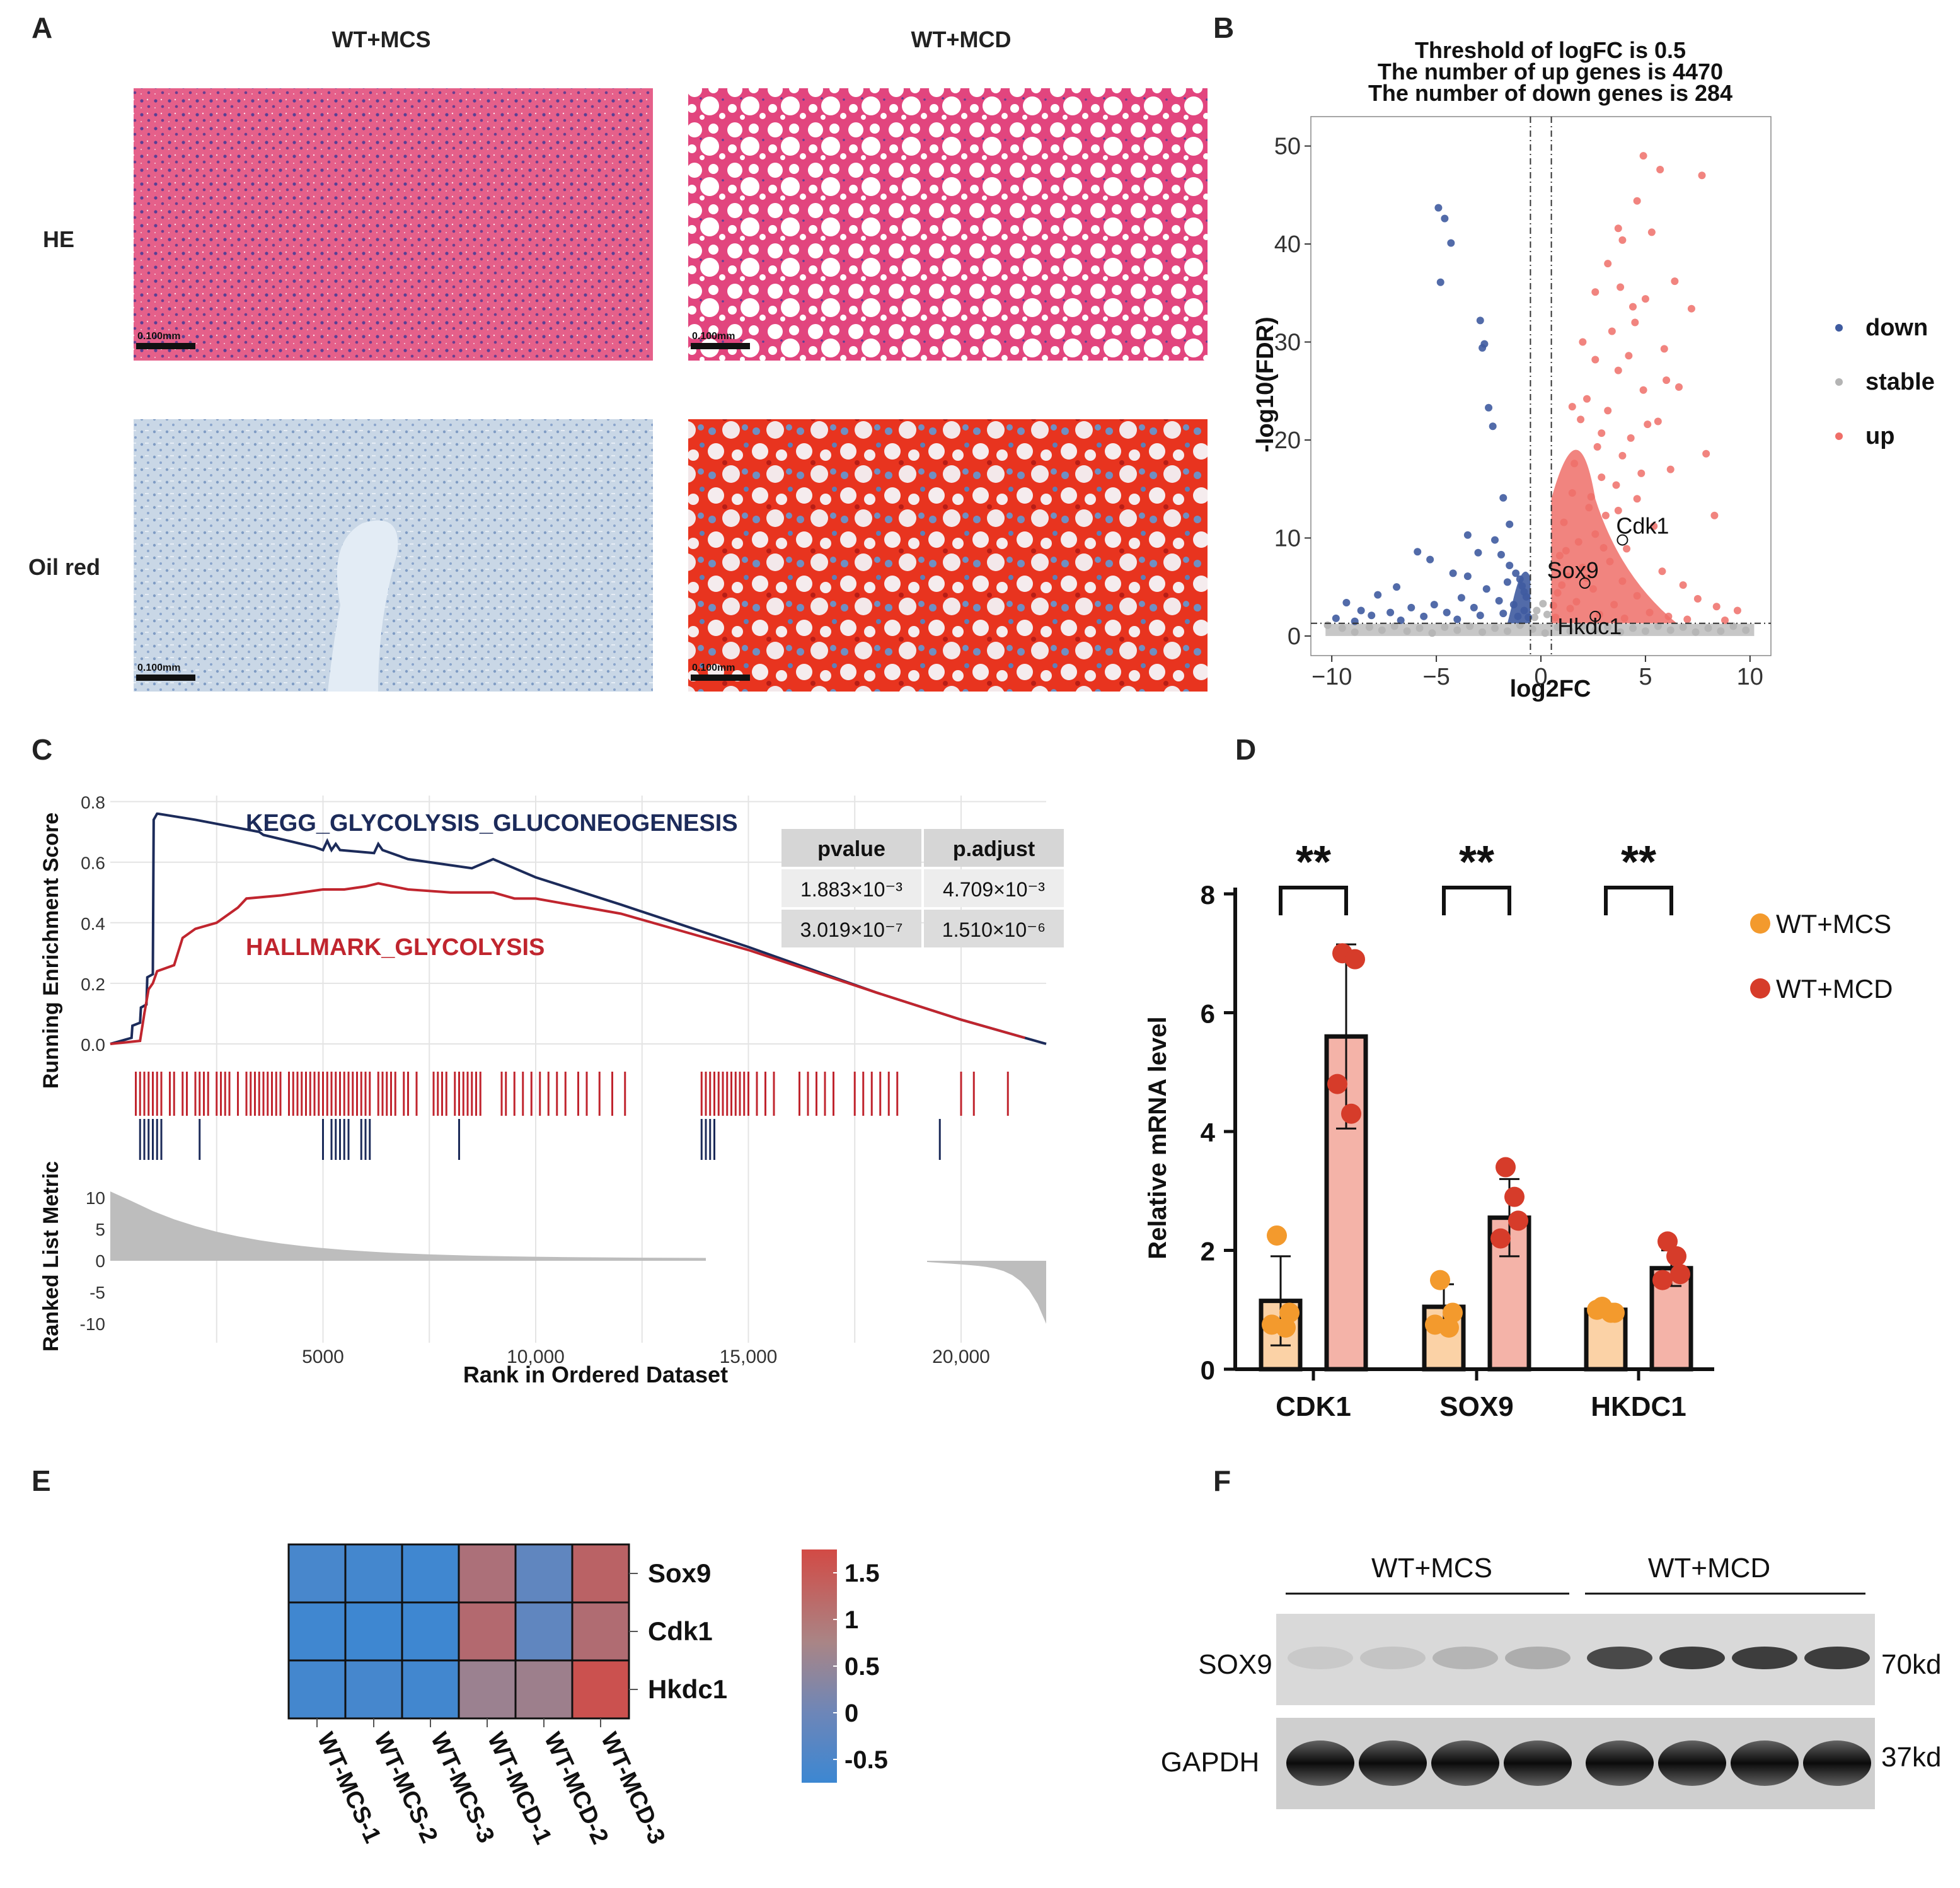 The height and width of the screenshot is (1888, 1960). I want to click on metric-positive-area, so click(408, 1226).